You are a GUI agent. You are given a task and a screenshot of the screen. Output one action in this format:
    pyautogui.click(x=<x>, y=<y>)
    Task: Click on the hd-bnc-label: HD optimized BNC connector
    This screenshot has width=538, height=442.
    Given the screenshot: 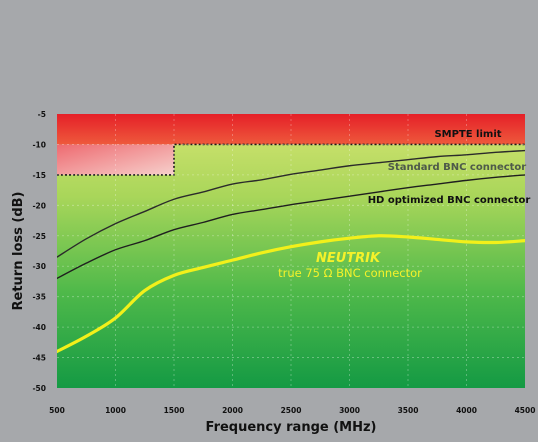 What is the action you would take?
    pyautogui.click(x=449, y=200)
    